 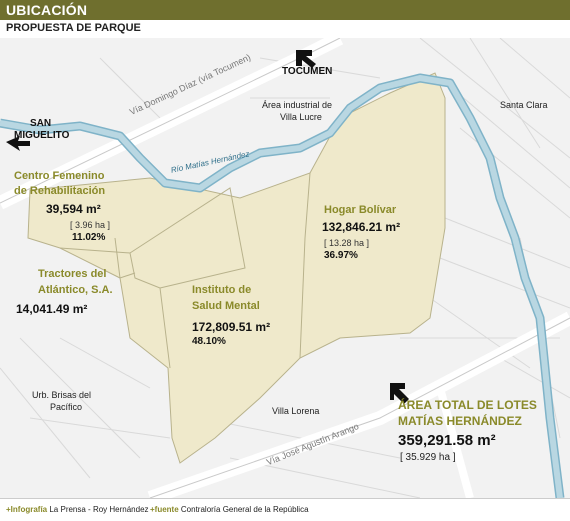 I want to click on footer-infografia-value: La Prensa - Roy Hernández, so click(x=99, y=509).